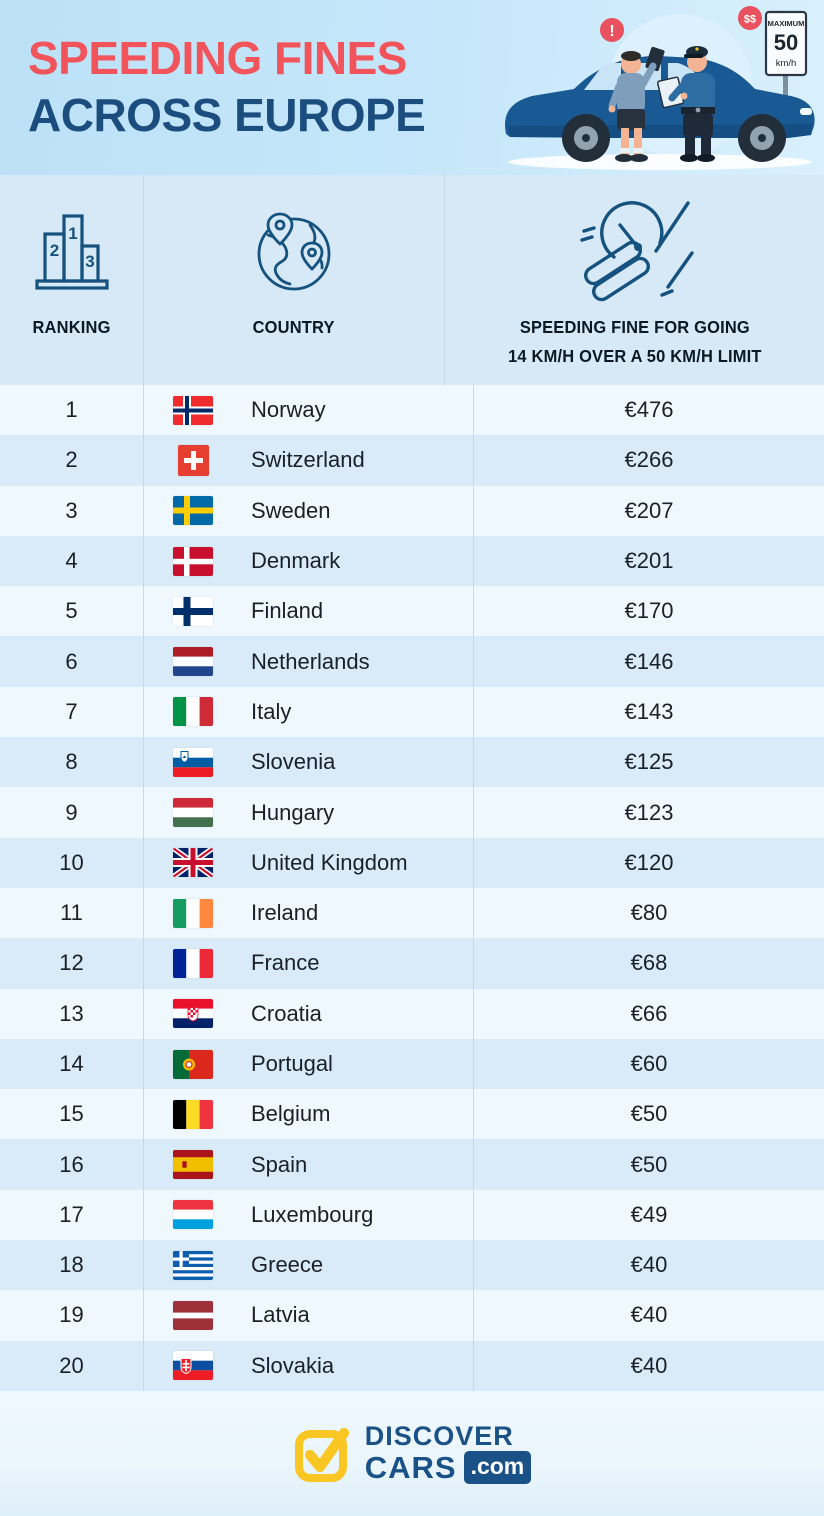 Image resolution: width=824 pixels, height=1516 pixels. I want to click on greece-flag-icon, so click(193, 1265).